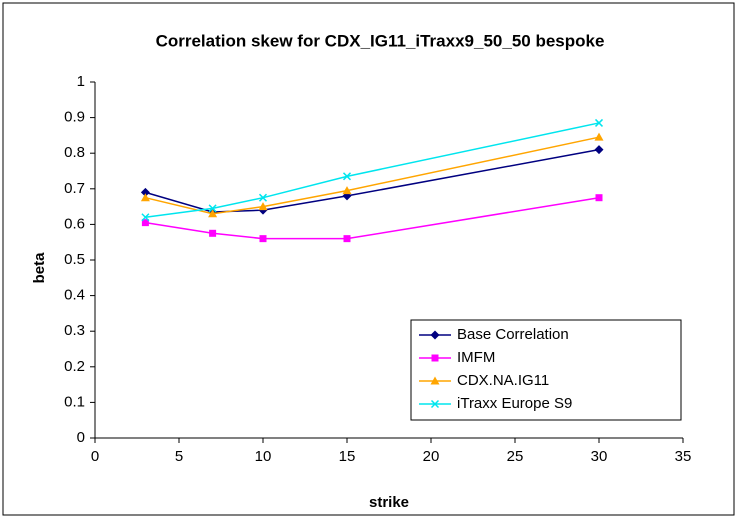 The width and height of the screenshot is (738, 518). Describe the element at coordinates (74, 401) in the screenshot. I see `y-tick-label: 0.1` at that location.